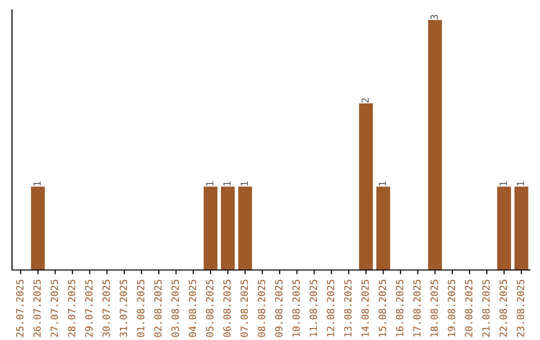 The image size is (540, 340). I want to click on x-tick-label: 11.08.2025, so click(314, 308).